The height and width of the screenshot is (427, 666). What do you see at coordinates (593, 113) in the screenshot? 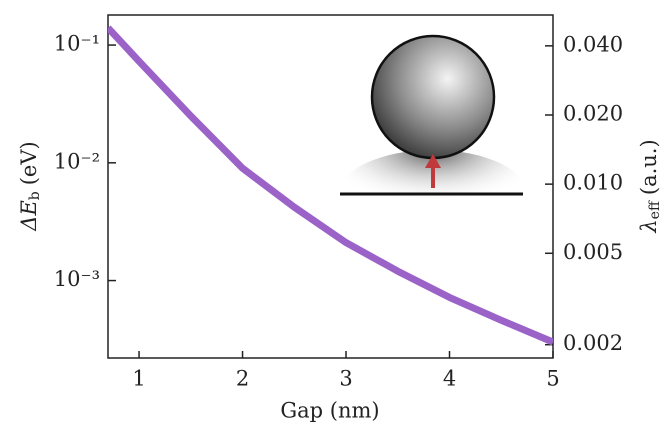
I see `y2-tick-label: 0.020` at bounding box center [593, 113].